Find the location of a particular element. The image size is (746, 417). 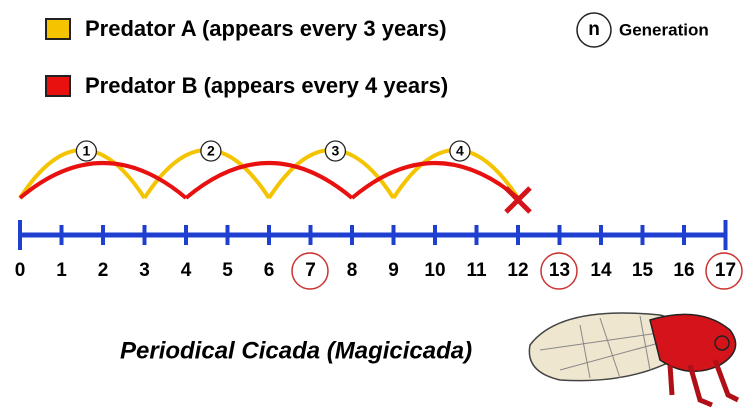

generation-key-symbol: n is located at coordinates (594, 29).